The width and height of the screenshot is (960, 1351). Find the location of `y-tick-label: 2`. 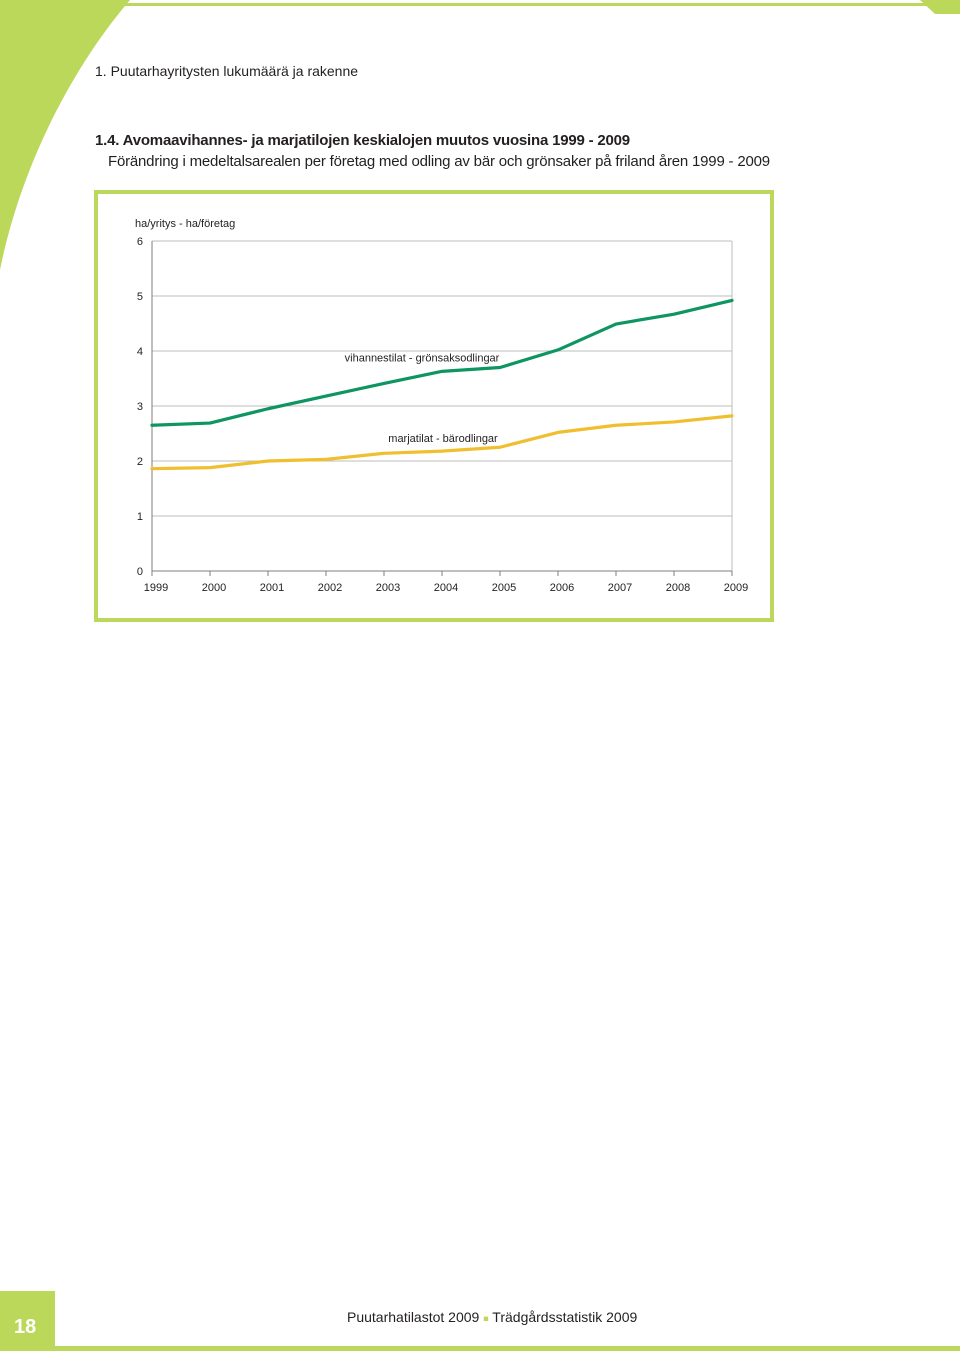

y-tick-label: 2 is located at coordinates (140, 462).